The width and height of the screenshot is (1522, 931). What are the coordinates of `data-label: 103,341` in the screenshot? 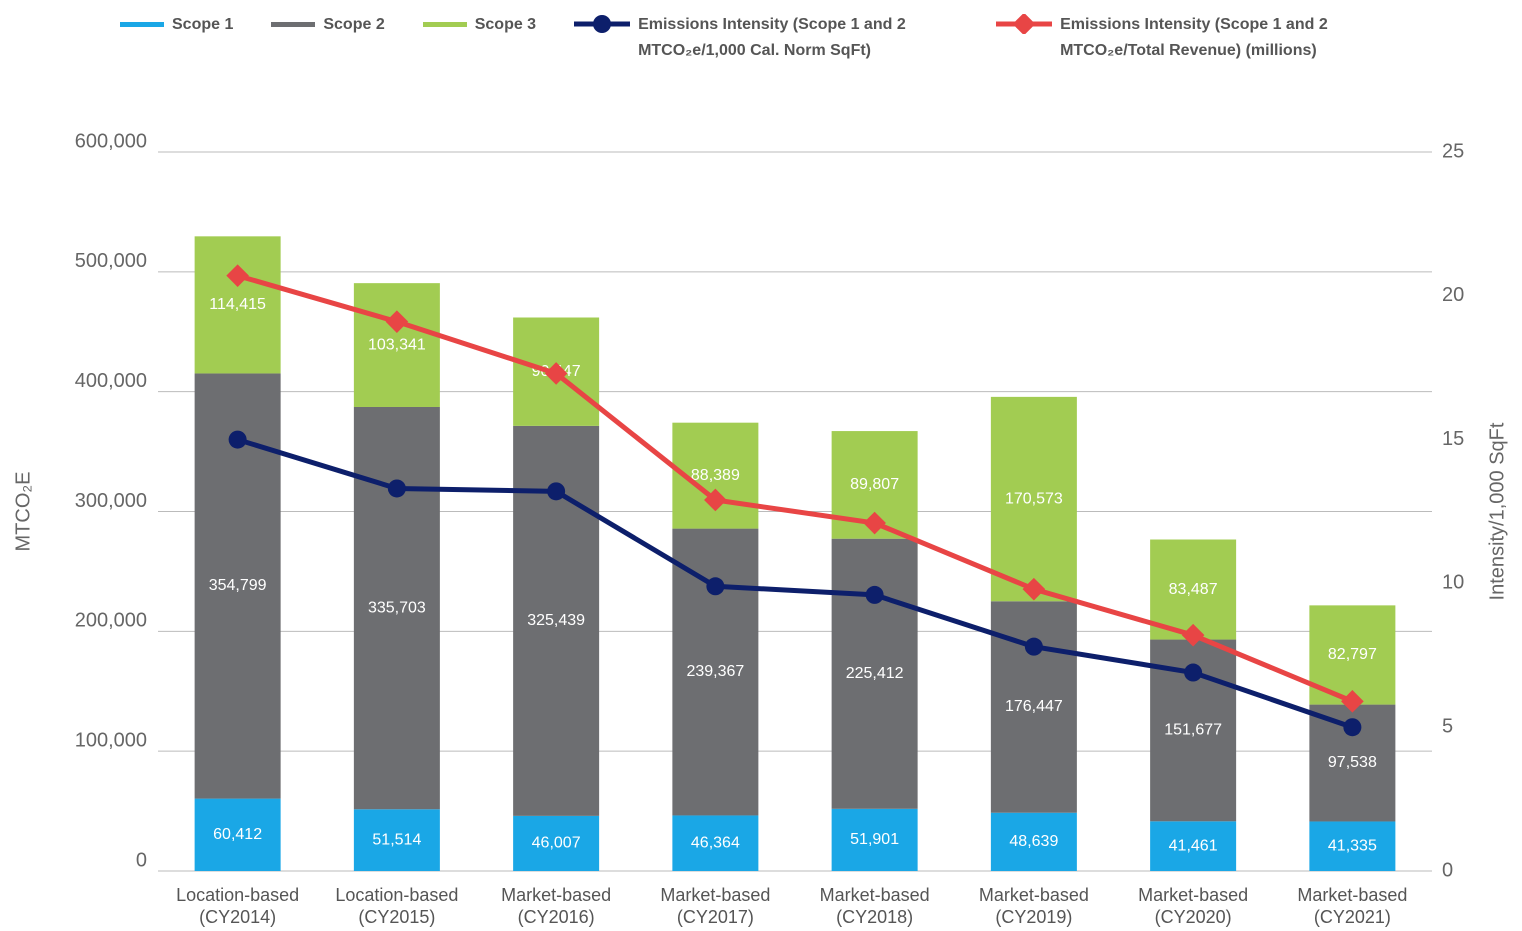 It's located at (397, 344).